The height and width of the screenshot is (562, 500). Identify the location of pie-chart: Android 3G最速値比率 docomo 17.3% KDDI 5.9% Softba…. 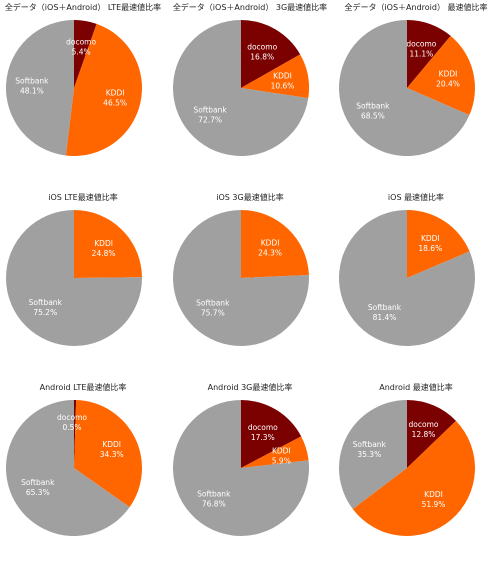
(250, 471).